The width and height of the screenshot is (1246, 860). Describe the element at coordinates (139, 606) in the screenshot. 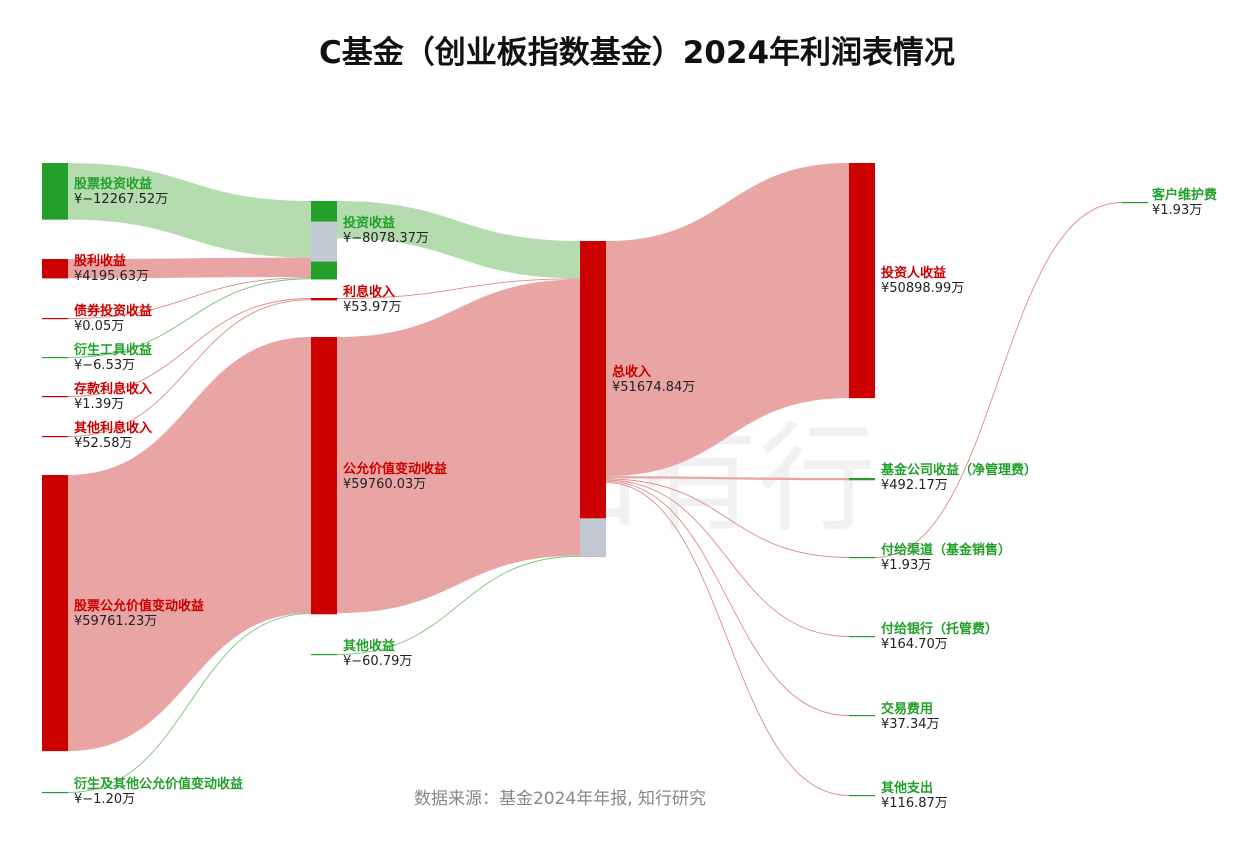

I see `node-label-stock_fv: 股票公允价值变动收益` at that location.